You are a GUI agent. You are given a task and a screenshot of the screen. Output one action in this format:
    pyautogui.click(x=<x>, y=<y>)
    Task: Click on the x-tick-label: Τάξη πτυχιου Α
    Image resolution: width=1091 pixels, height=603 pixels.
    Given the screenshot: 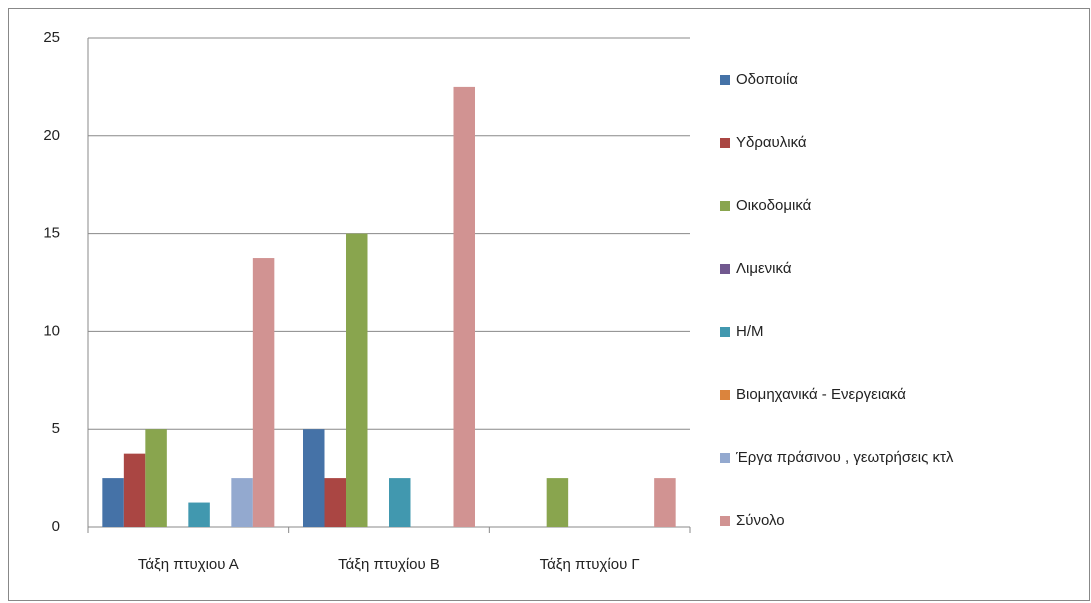 What is the action you would take?
    pyautogui.click(x=188, y=564)
    